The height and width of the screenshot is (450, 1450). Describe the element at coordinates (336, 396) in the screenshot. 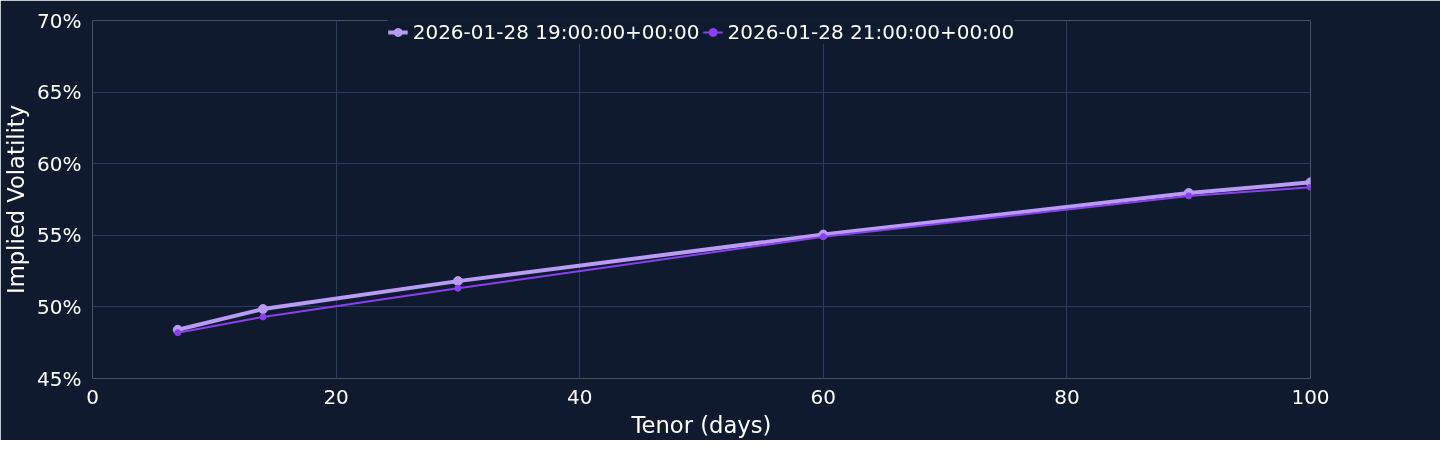

I see `x-tick-label: 20` at that location.